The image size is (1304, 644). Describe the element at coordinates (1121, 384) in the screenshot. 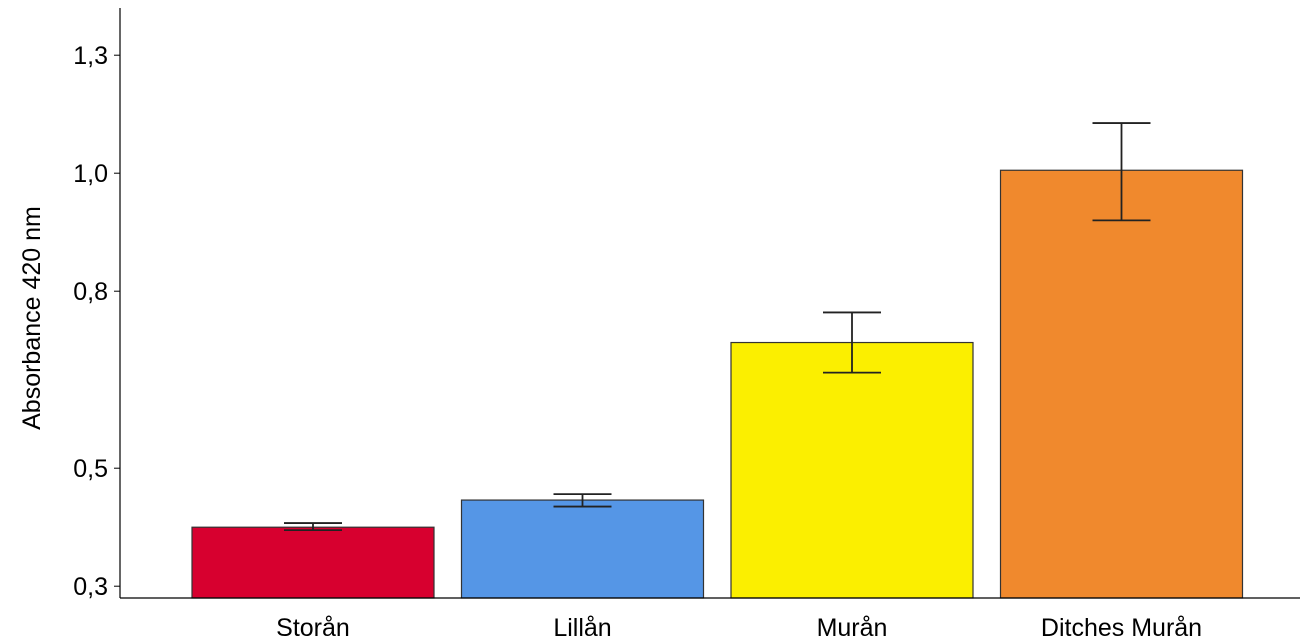

I see `bar-ditches-murån` at that location.